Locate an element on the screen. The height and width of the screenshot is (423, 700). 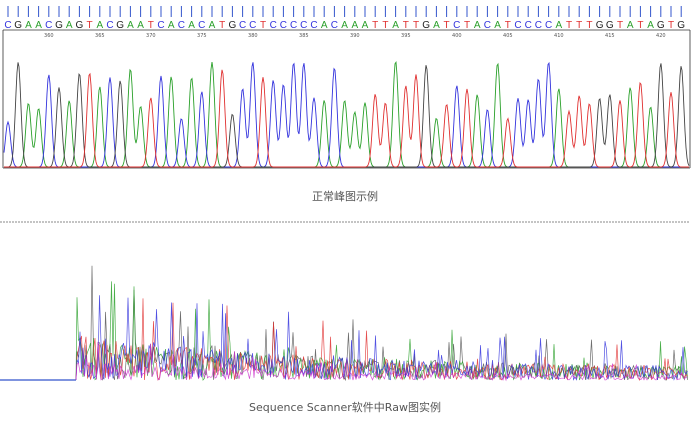
position-label: 405 is located at coordinates (508, 36).